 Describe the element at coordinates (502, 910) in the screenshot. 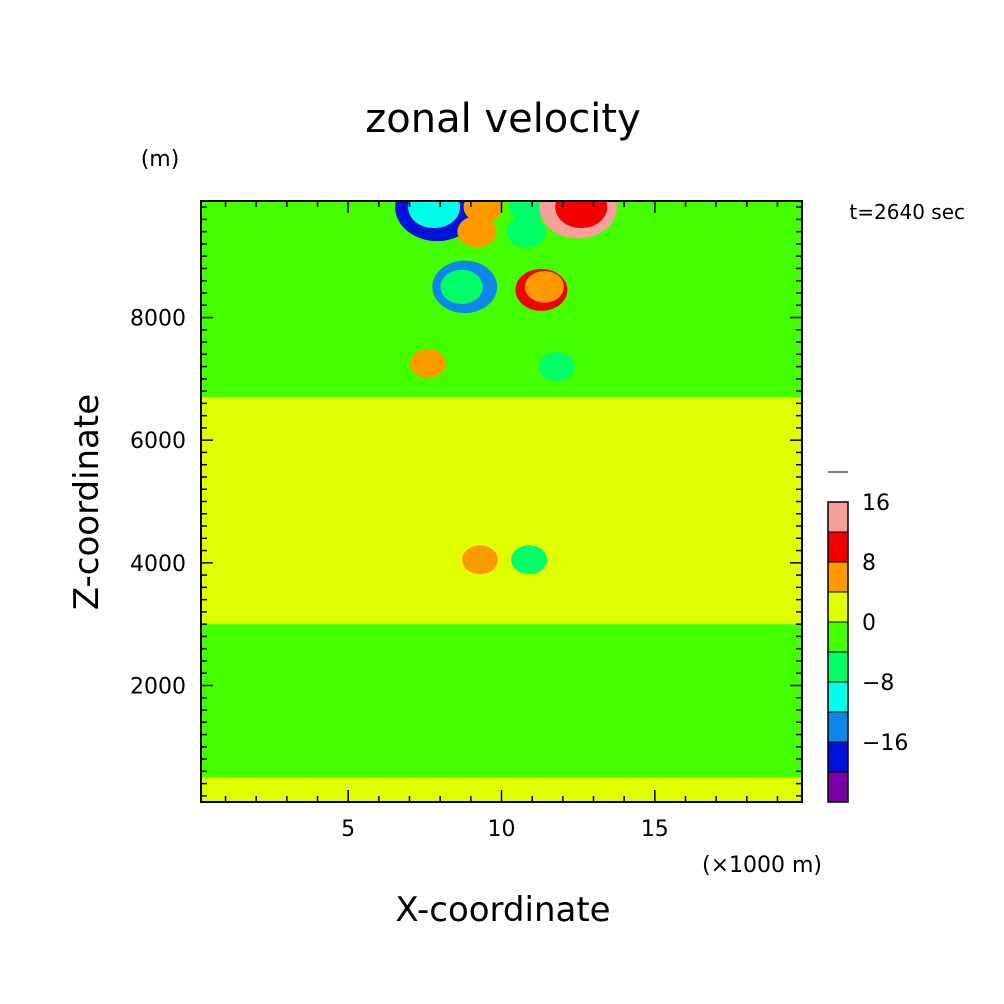

I see `x-axis-label: X-coordinate` at that location.